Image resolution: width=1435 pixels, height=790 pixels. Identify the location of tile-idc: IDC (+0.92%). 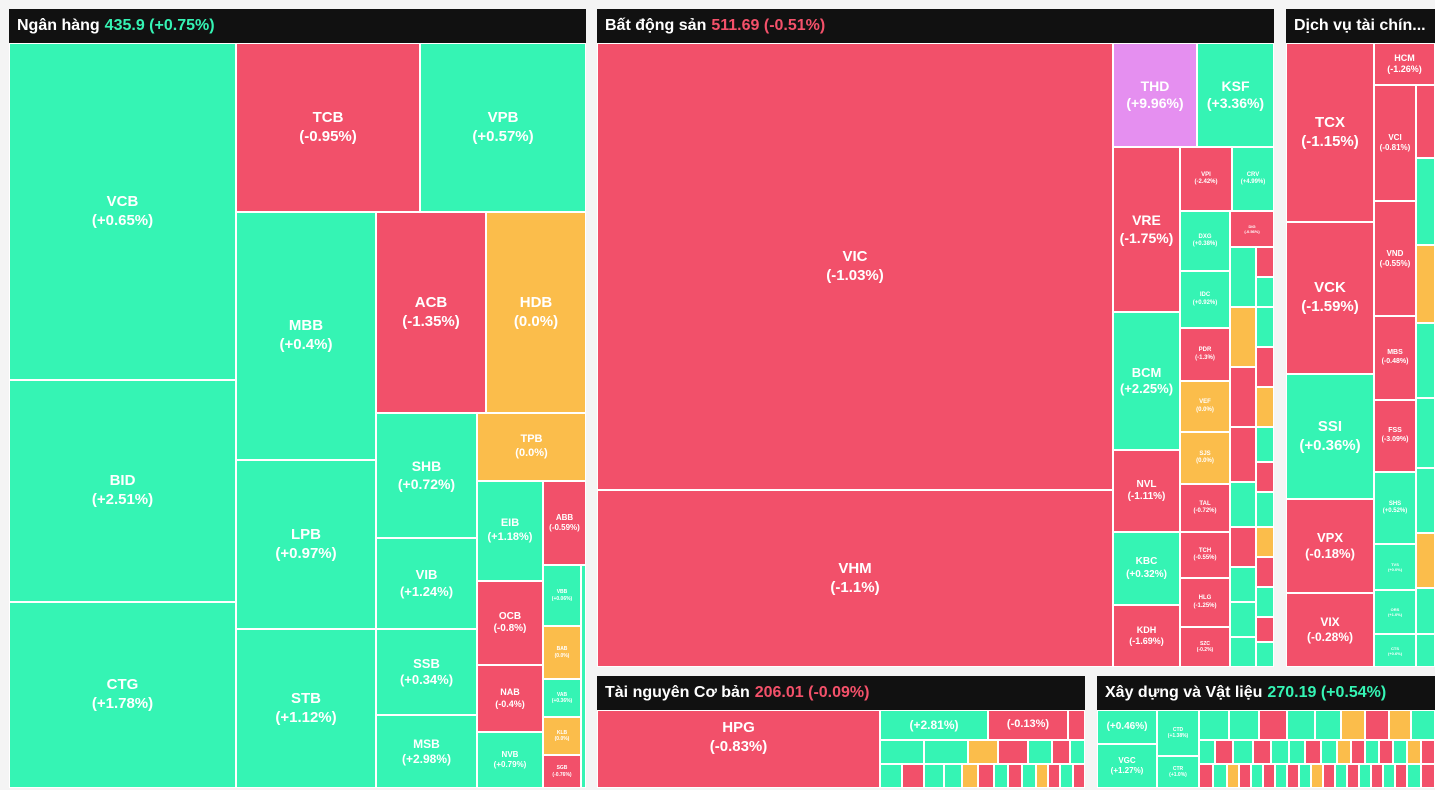
(1205, 299).